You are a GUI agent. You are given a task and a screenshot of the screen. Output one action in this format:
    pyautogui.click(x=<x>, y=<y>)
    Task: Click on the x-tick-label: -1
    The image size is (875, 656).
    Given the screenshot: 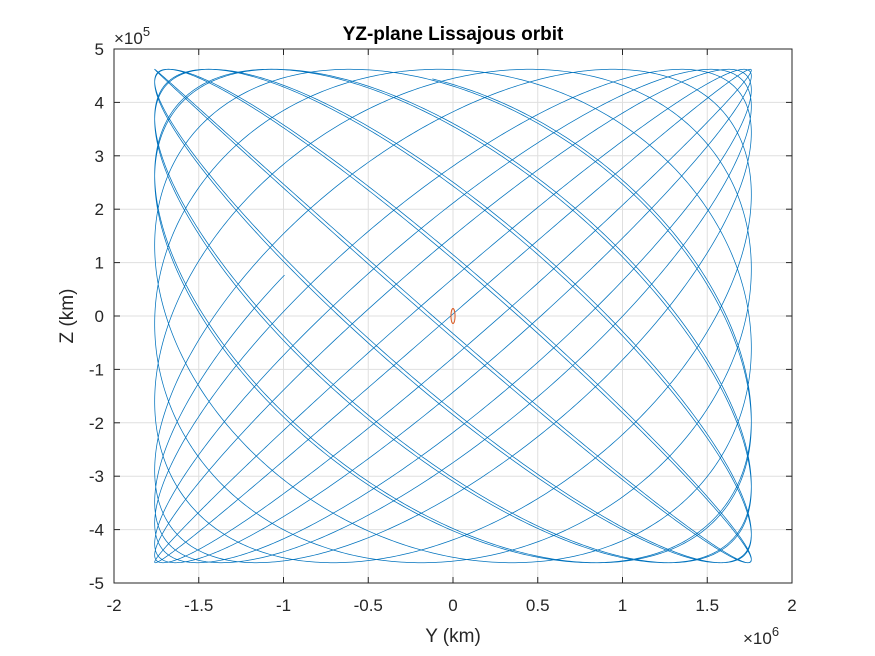 What is the action you would take?
    pyautogui.click(x=283, y=605)
    